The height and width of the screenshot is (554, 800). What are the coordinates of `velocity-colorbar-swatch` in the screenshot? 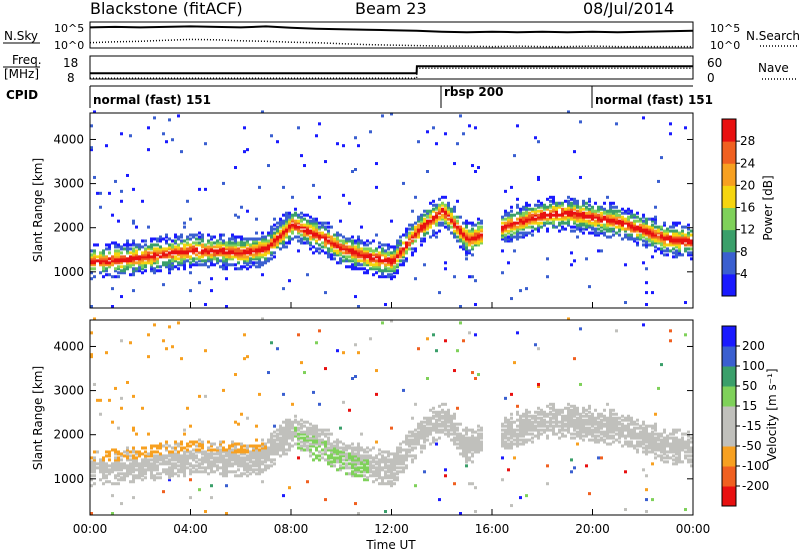 It's located at (729, 396).